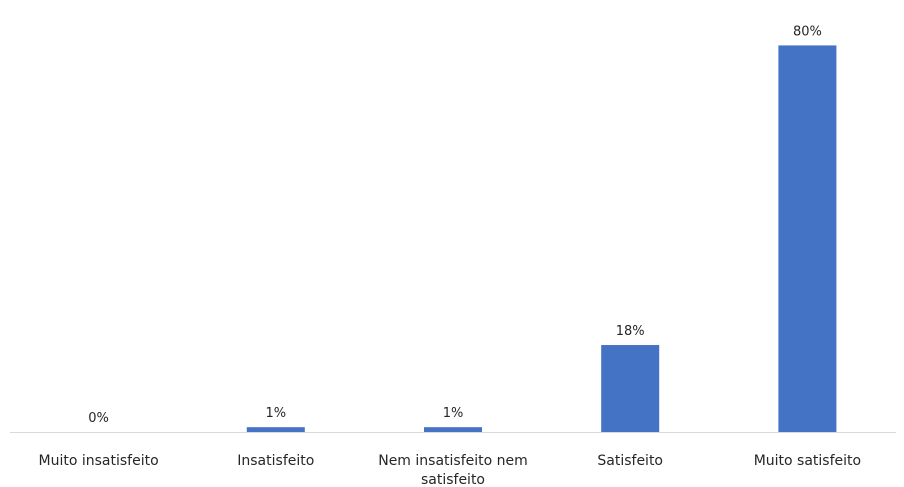 The height and width of the screenshot is (487, 904). What do you see at coordinates (453, 470) in the screenshot?
I see `category-label-3: Nem insatisfeito nem satisfeito` at bounding box center [453, 470].